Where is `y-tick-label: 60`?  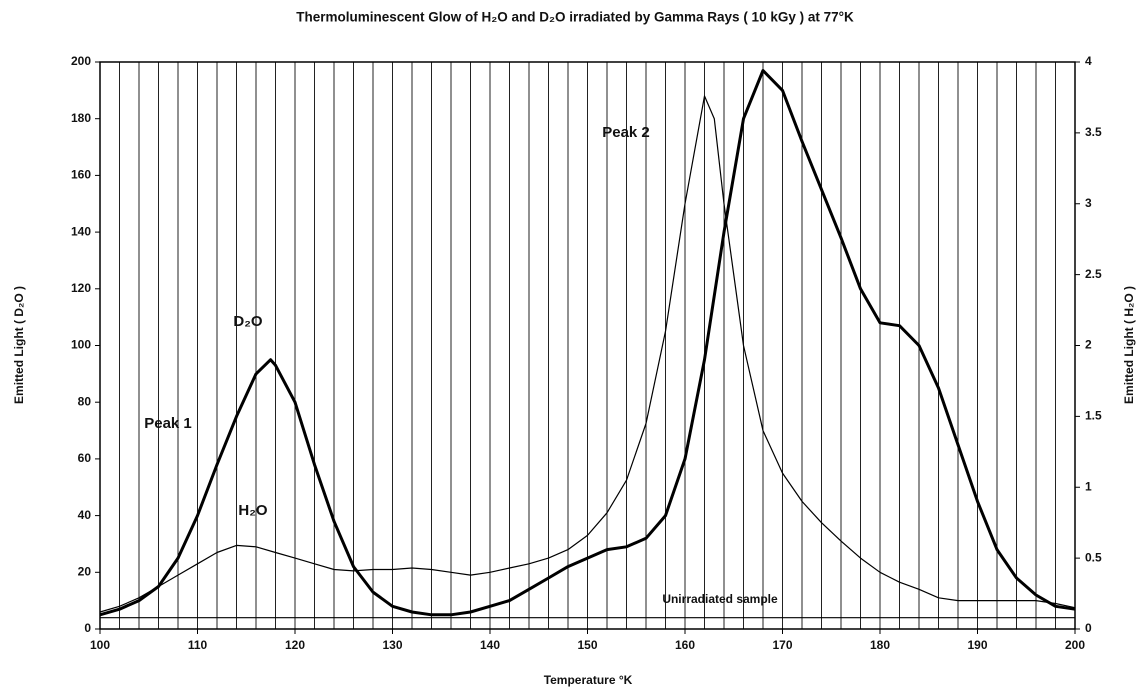
y-tick-label: 60 is located at coordinates (85, 458).